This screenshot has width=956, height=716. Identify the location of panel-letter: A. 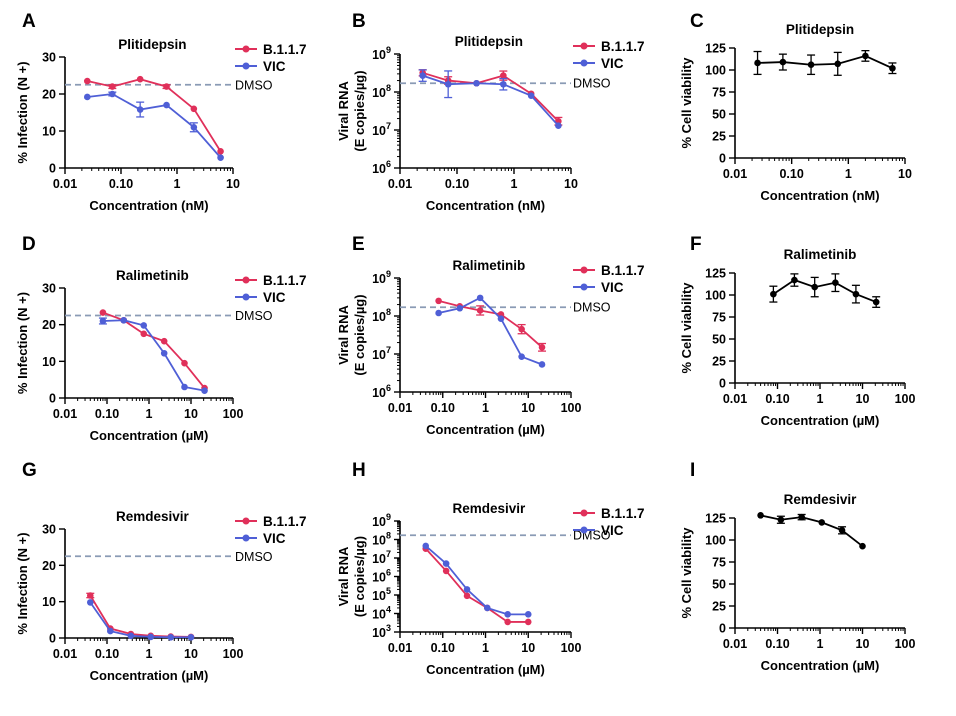
(29, 21).